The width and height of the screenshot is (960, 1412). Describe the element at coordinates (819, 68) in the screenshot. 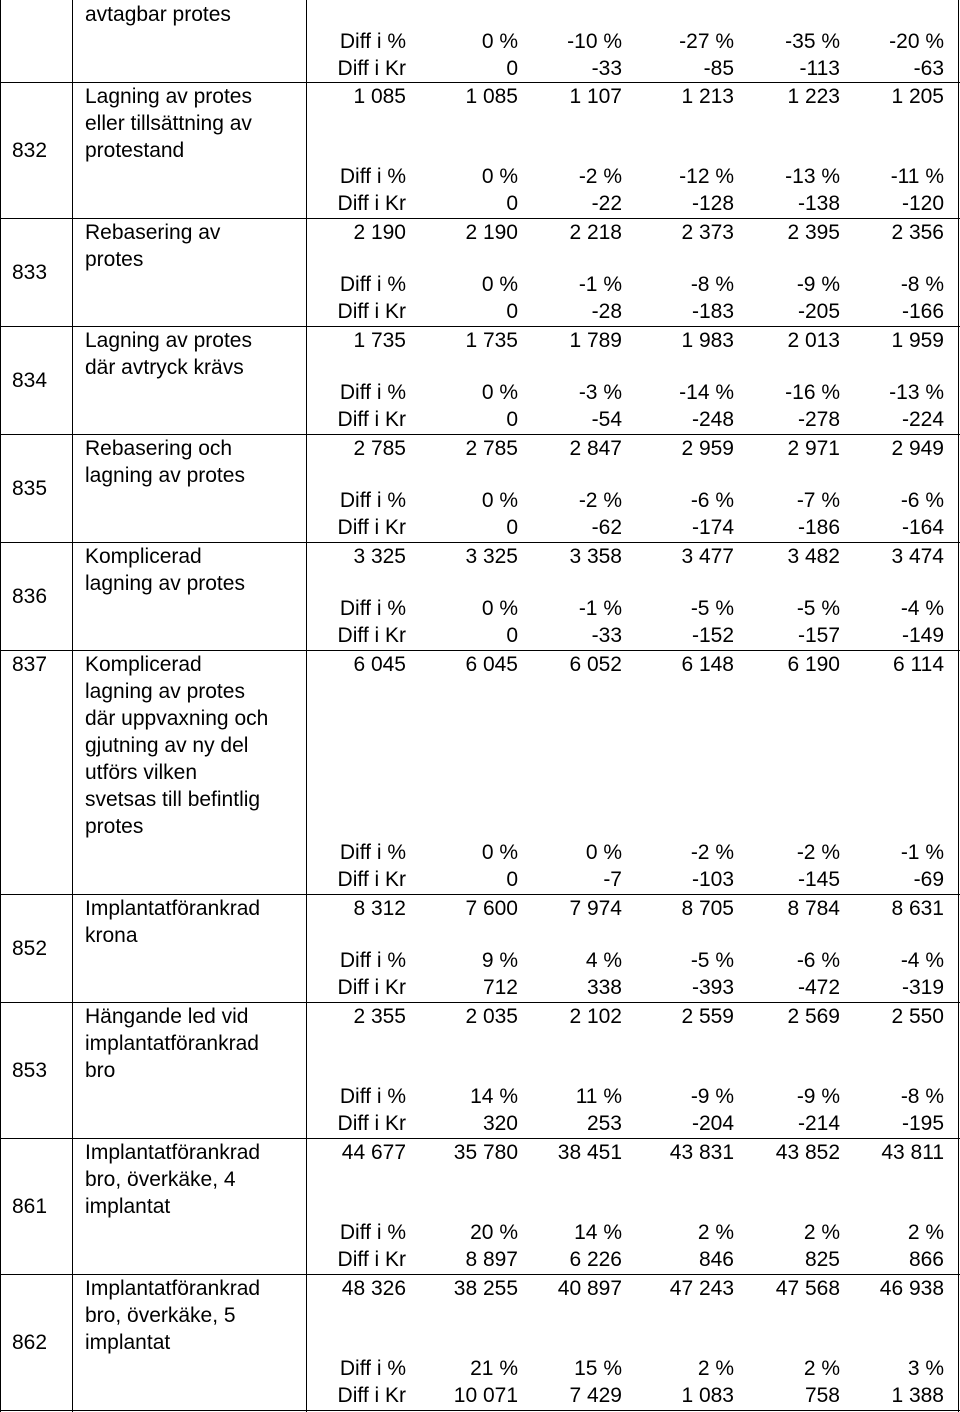

I see `diff-kronor-cell: -113` at that location.